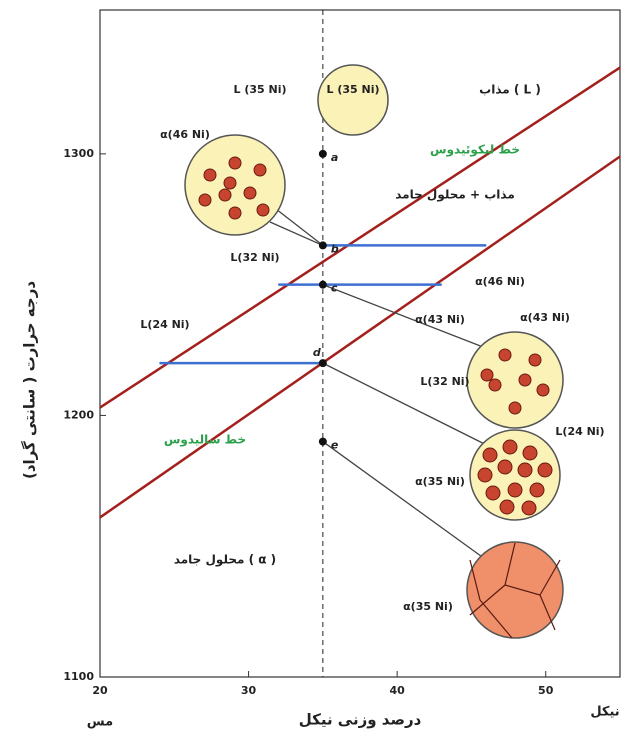 This screenshot has width=636, height=739. What do you see at coordinates (205, 440) in the screenshot?
I see `line-name: خط سالیدوس` at bounding box center [205, 440].